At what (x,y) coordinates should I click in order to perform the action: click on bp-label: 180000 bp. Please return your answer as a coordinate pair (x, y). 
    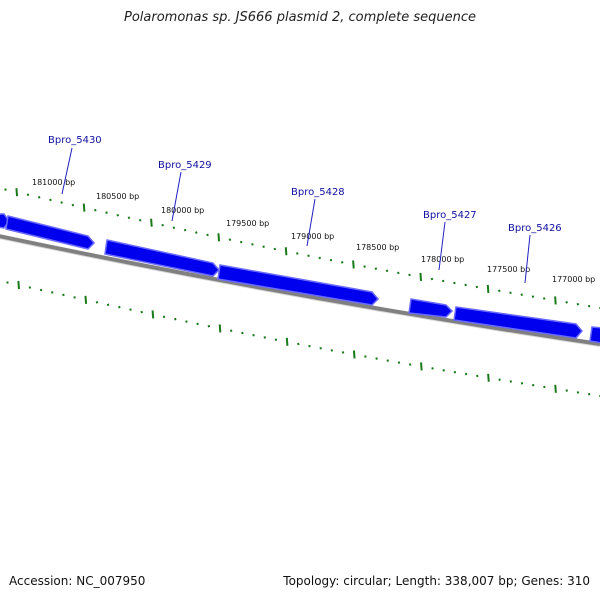
    Looking at the image, I should click on (182, 210).